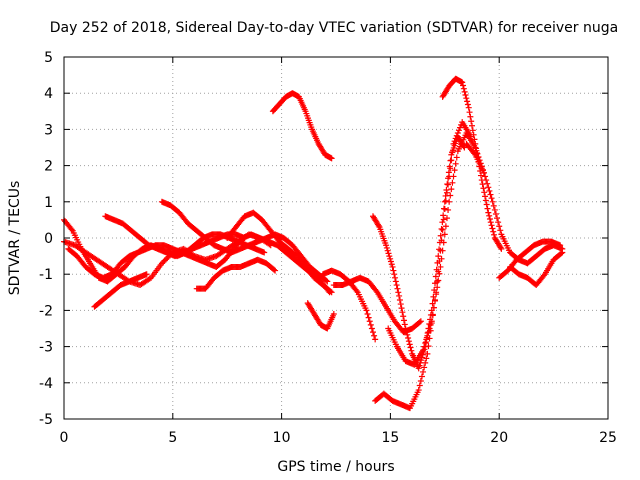 The image size is (640, 480). Describe the element at coordinates (48, 58) in the screenshot. I see `y-tick-label: 5` at that location.